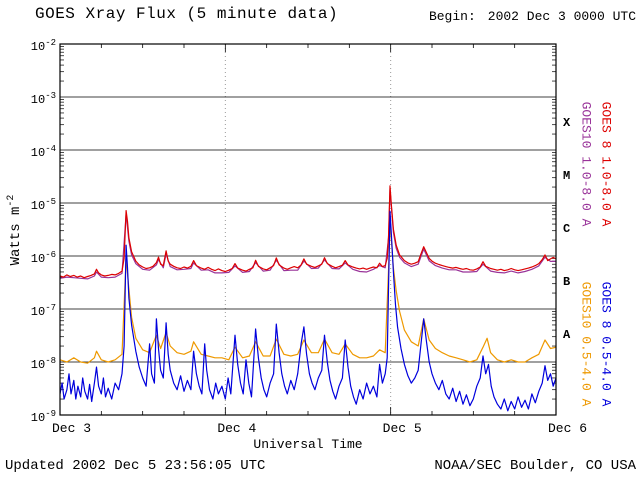  I want to click on updated-timestamp: Updated 2002 Dec 5 23:56:05 UTC, so click(135, 466).